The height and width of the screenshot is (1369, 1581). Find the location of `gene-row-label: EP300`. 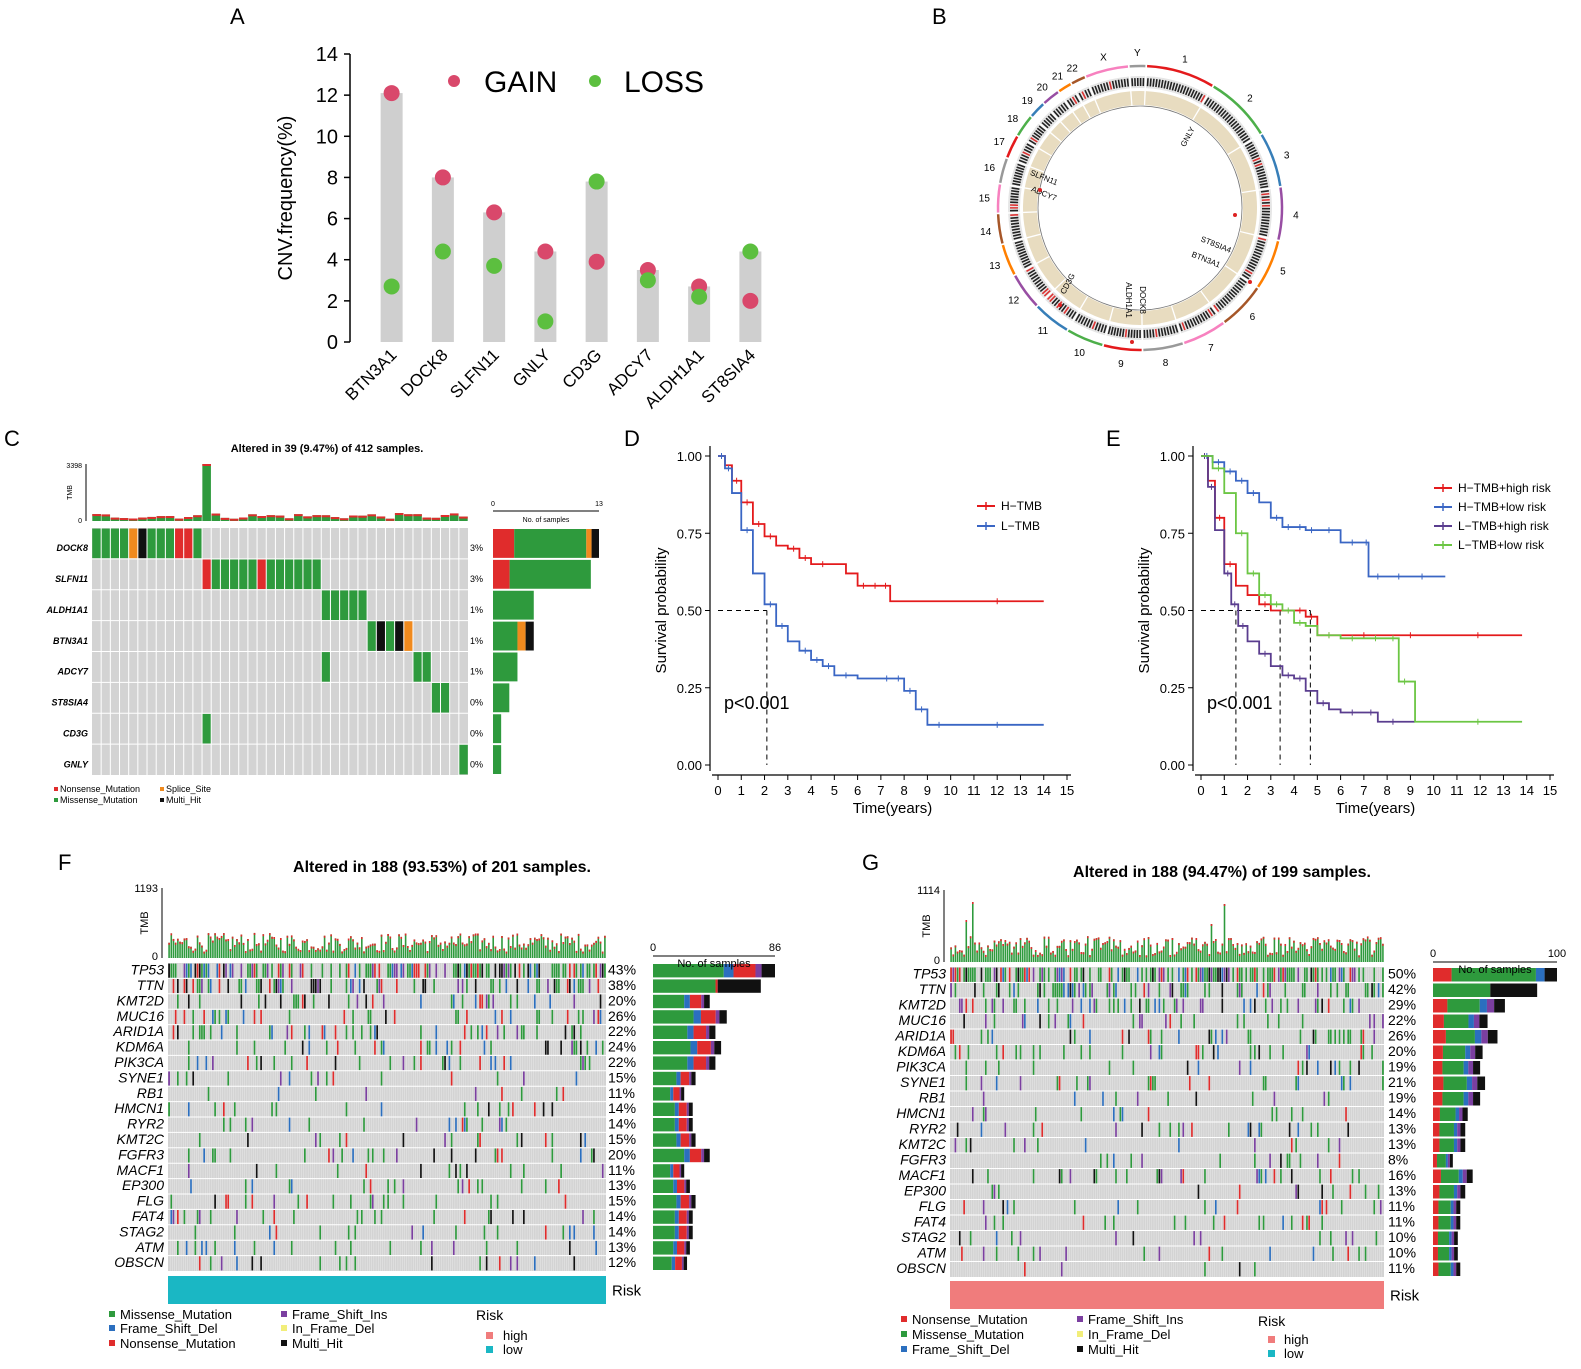

gene-row-label: EP300 is located at coordinates (925, 1191).